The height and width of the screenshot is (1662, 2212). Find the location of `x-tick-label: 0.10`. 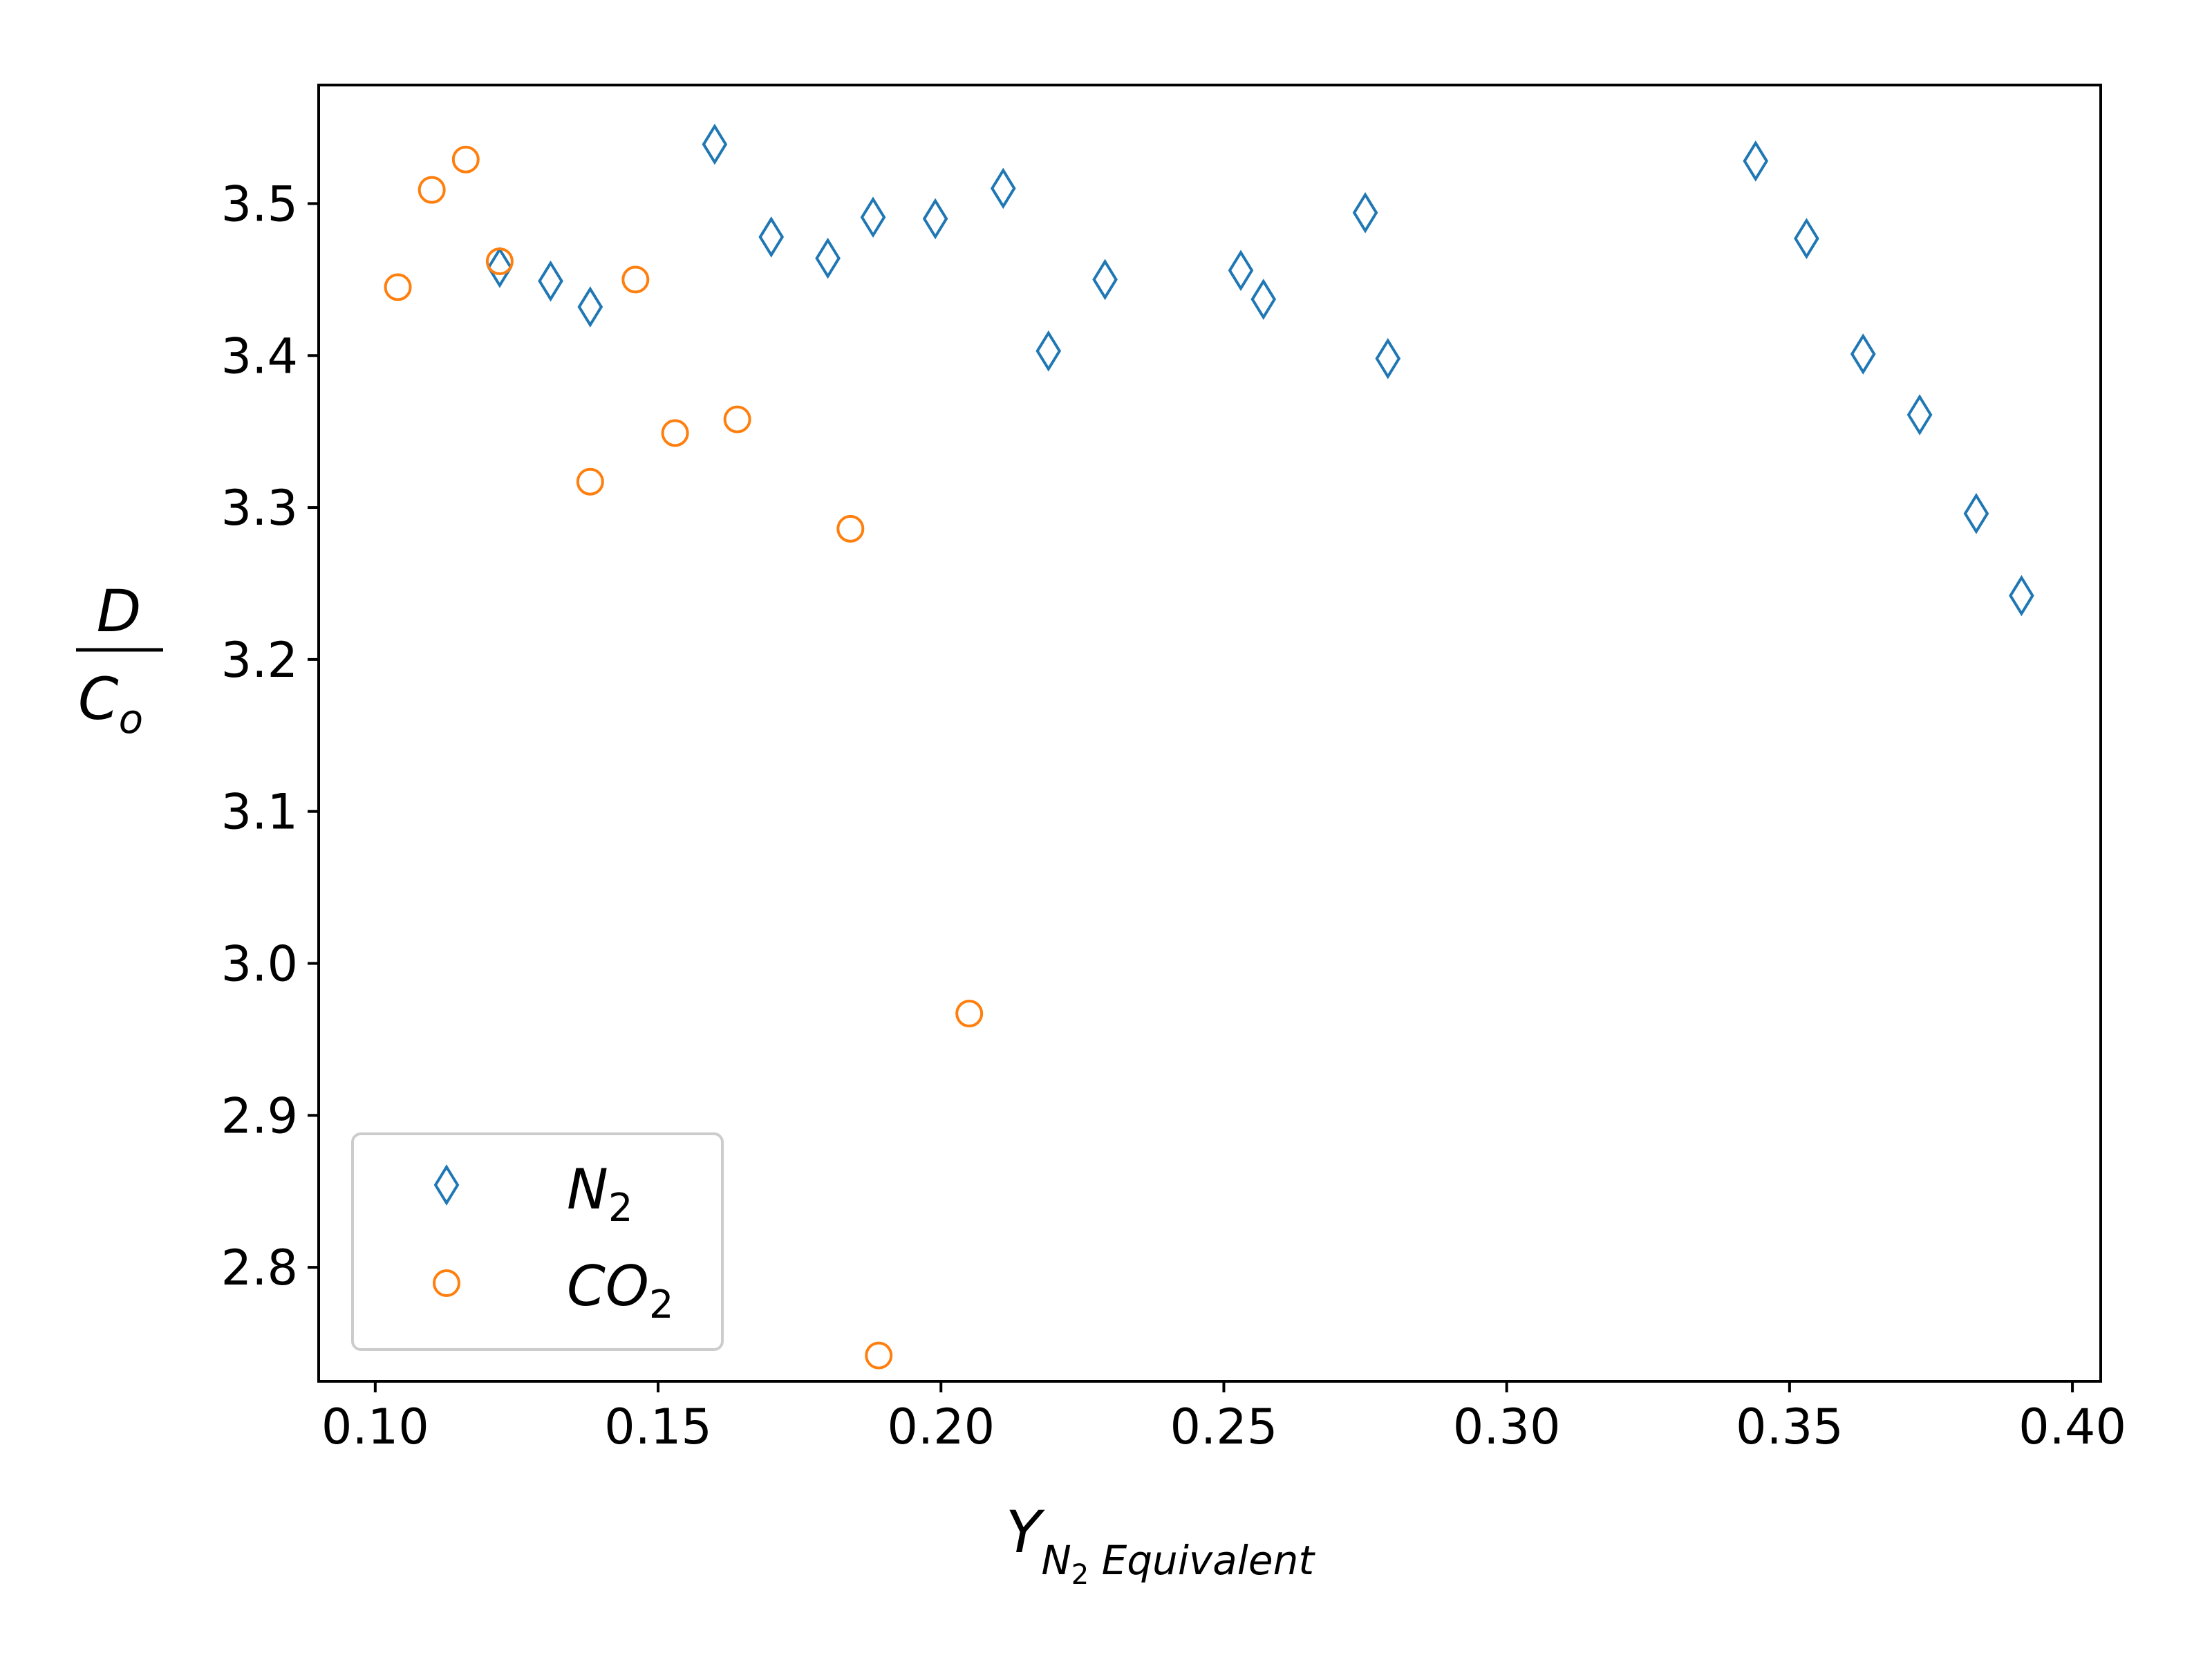

x-tick-label: 0.10 is located at coordinates (375, 1427).